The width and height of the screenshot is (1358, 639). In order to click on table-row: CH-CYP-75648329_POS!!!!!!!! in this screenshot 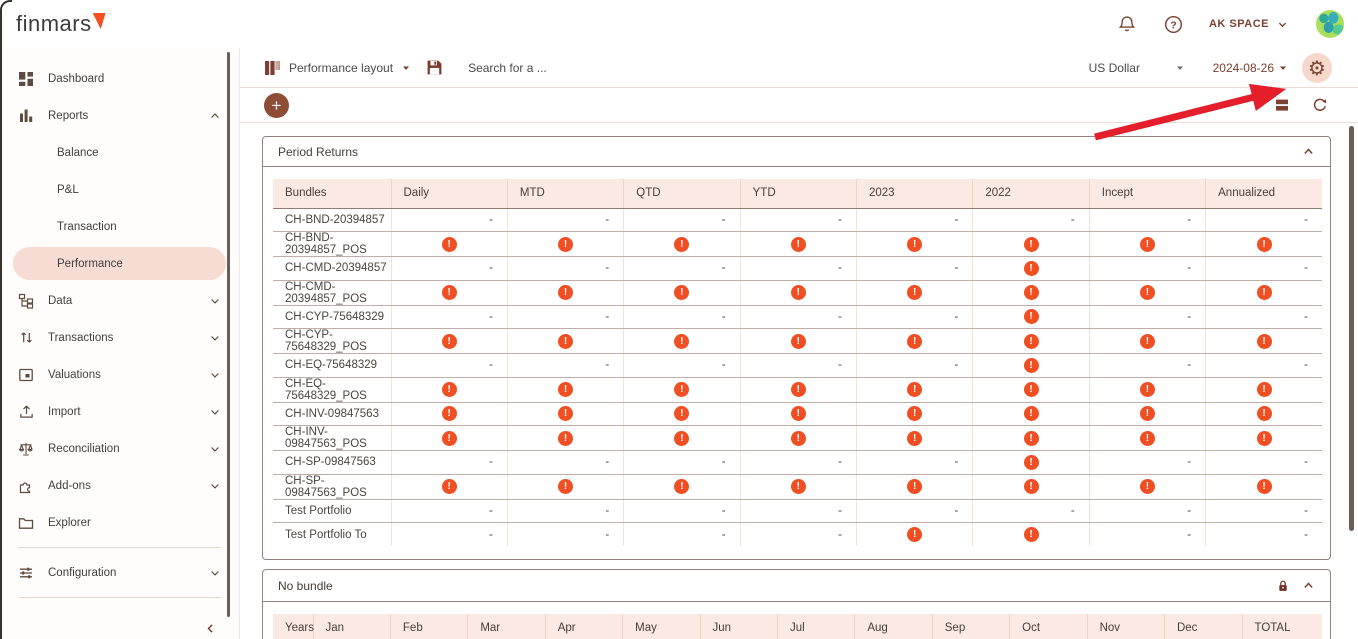, I will do `click(797, 341)`.